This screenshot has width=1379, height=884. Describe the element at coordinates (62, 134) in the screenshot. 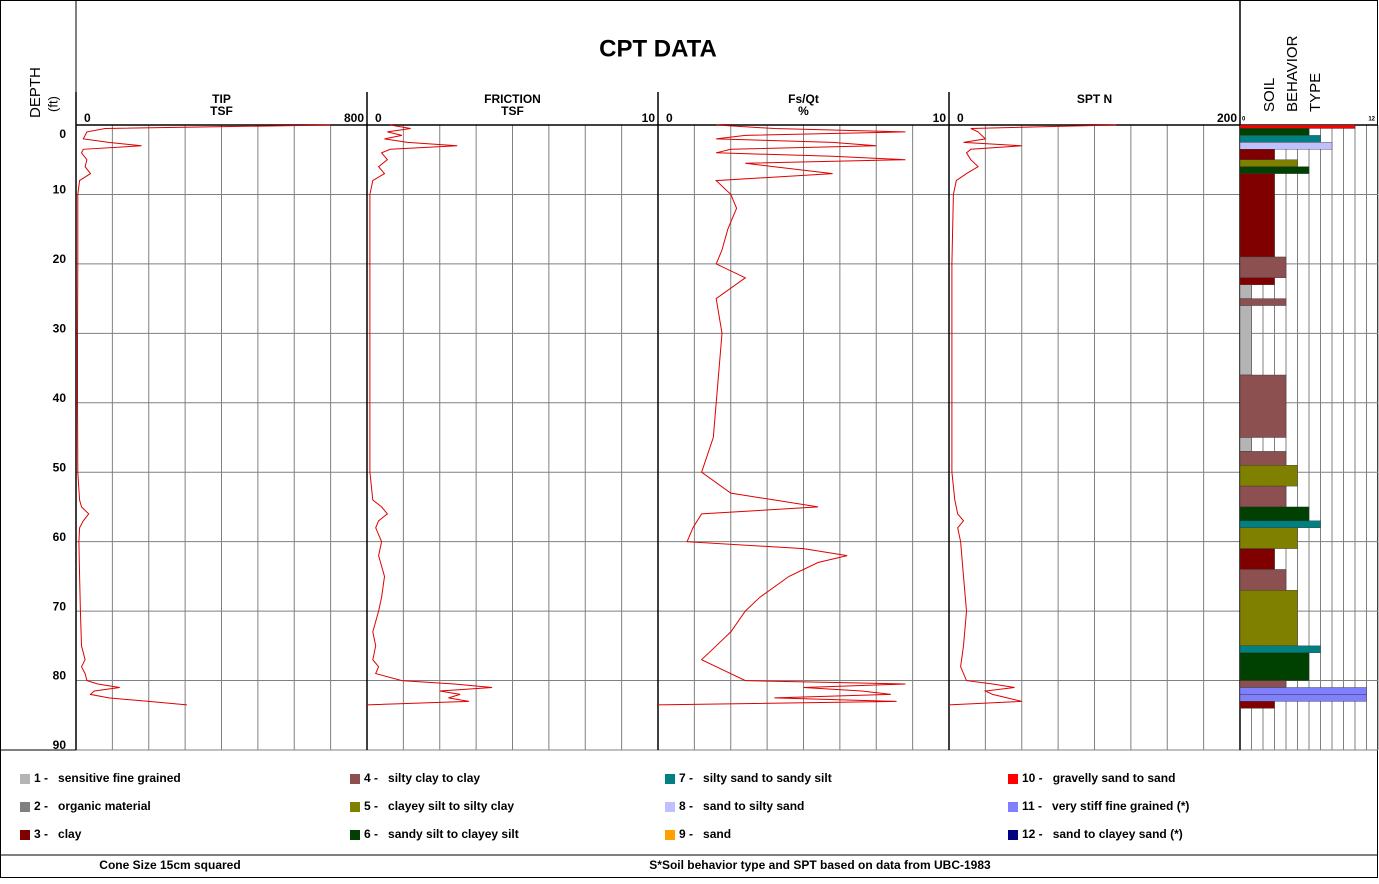

I see `depth-tick-label: 0` at that location.